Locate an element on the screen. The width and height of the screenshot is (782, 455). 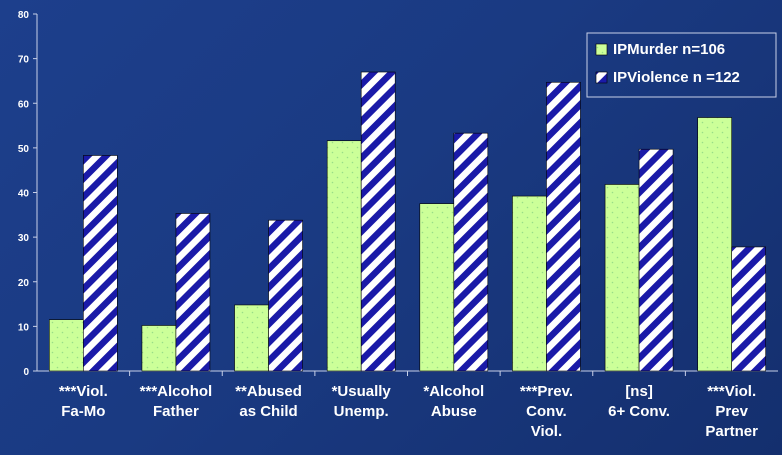
legend-label-ipviolence: IPViolence n =122 is located at coordinates (676, 77).